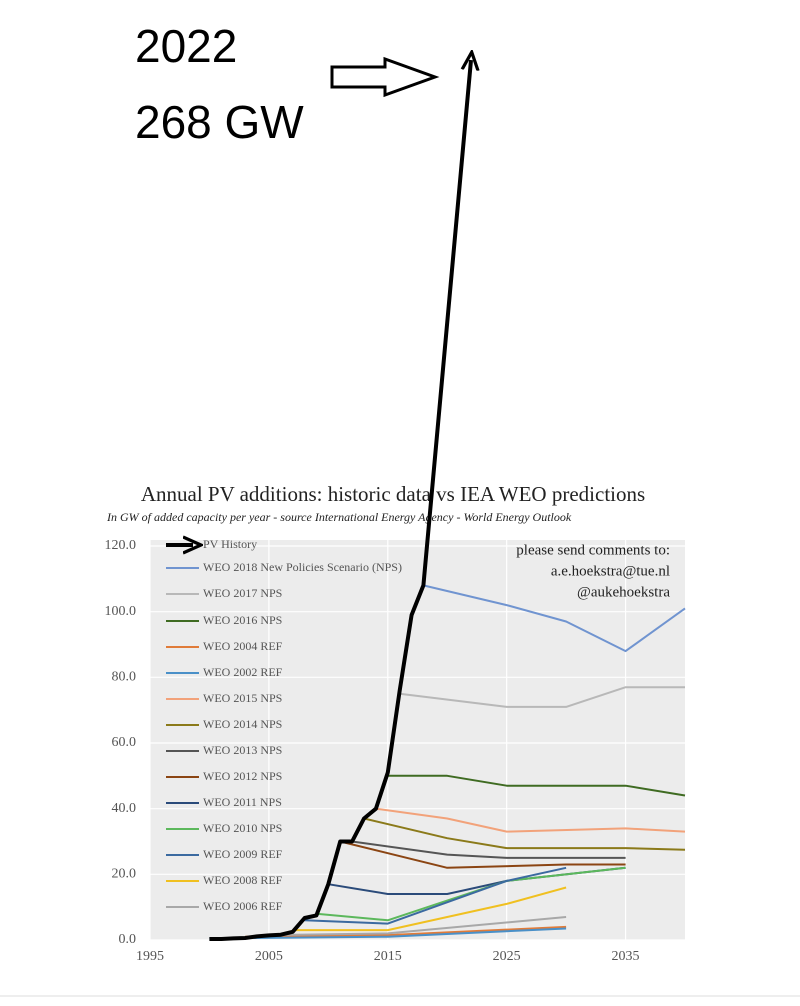  Describe the element at coordinates (623, 592) in the screenshot. I see `note: @aukehoekstra` at that location.